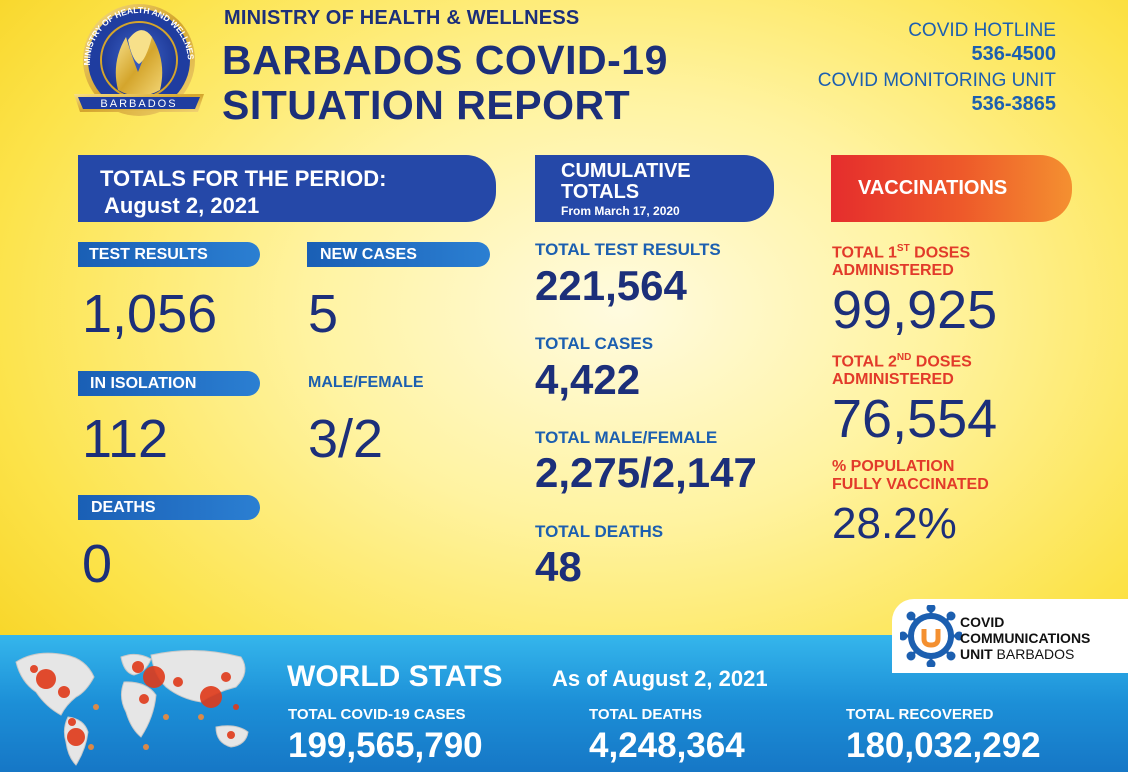 This screenshot has width=1128, height=772. Describe the element at coordinates (626, 437) in the screenshot. I see `total-male-female-label: TOTAL MALE/FEMALE` at that location.